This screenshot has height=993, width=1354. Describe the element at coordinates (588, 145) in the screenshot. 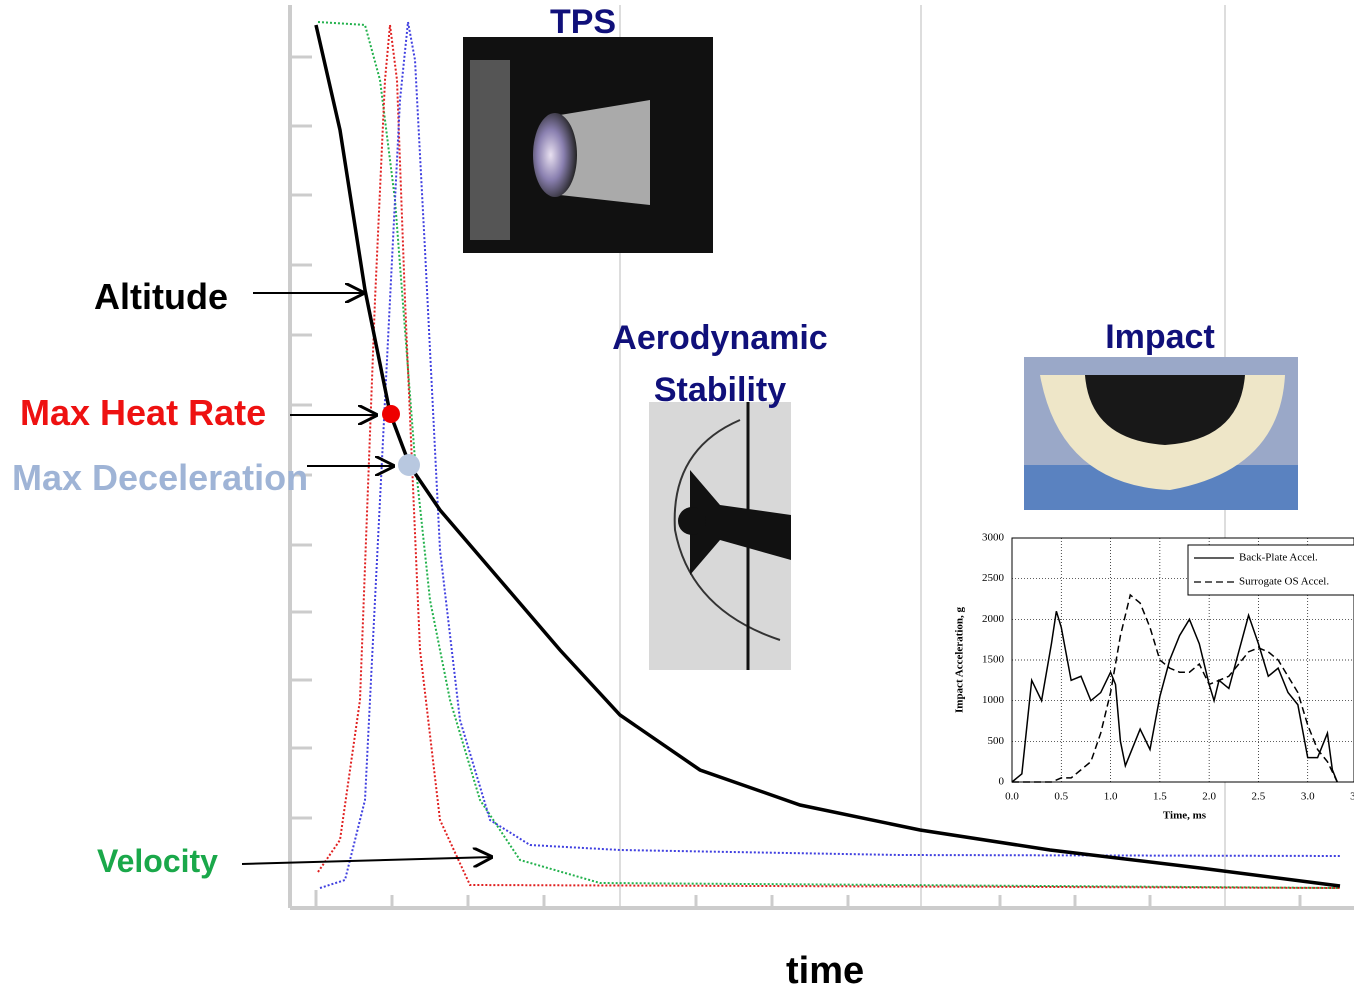

I see `tps-photo` at that location.